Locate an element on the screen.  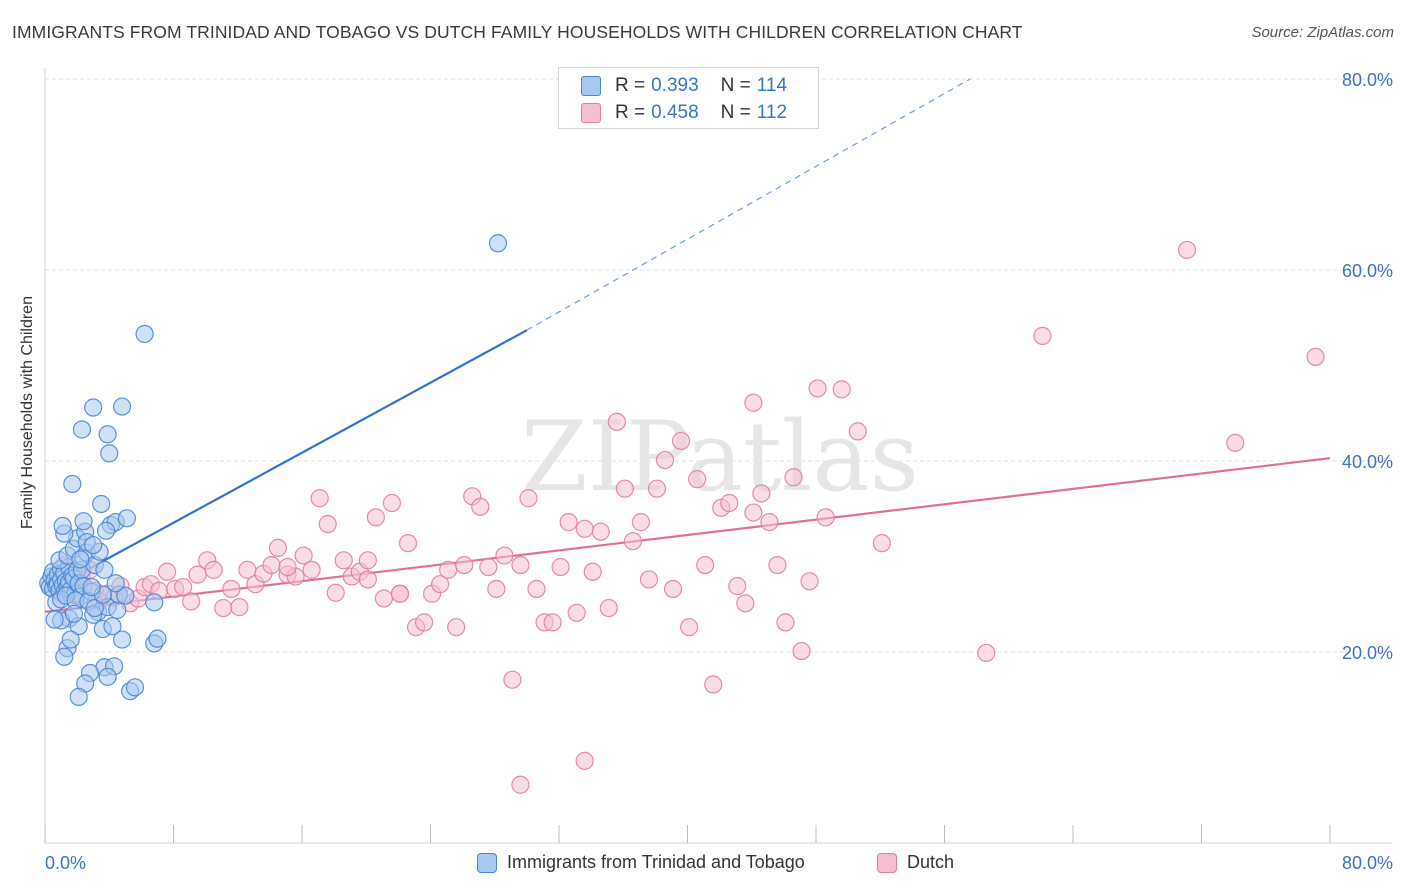
correlation-legend: R = 0.393 N = 114 R = 0.458 N = 112 is located at coordinates (688, 98).